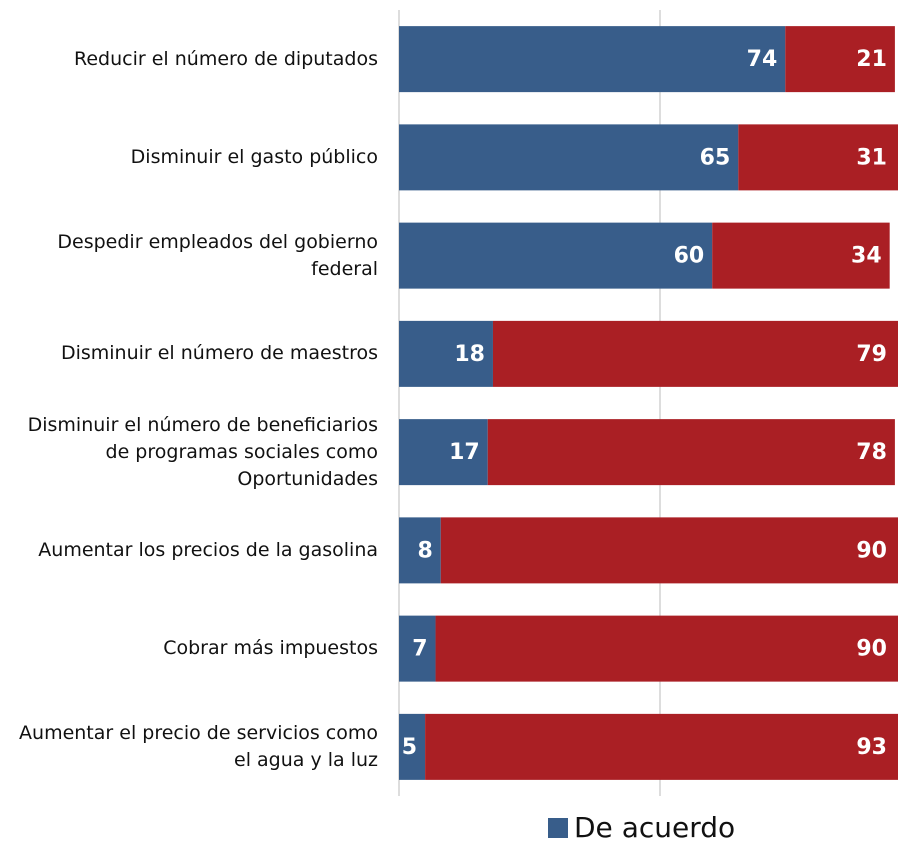 Image resolution: width=898 pixels, height=841 pixels. What do you see at coordinates (871, 452) in the screenshot?
I see `data-label: 78` at bounding box center [871, 452].